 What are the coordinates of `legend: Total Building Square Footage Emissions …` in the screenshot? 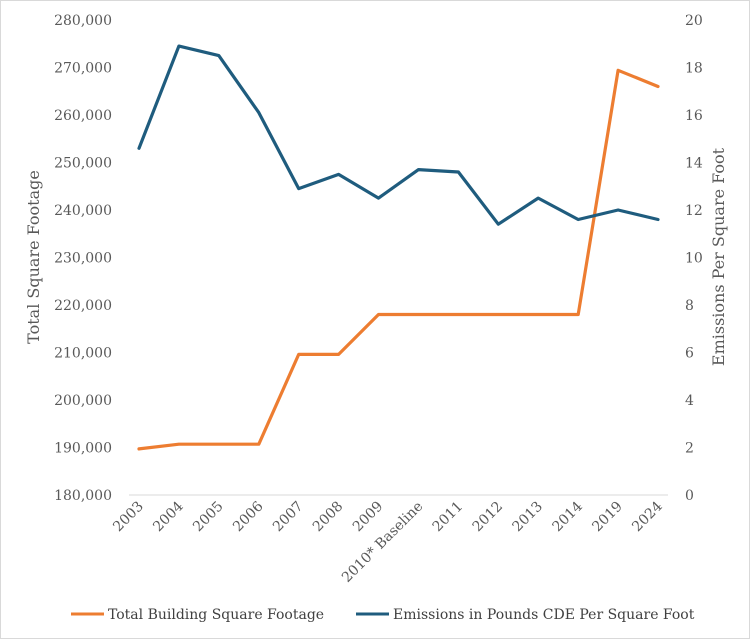 It's located at (383, 615).